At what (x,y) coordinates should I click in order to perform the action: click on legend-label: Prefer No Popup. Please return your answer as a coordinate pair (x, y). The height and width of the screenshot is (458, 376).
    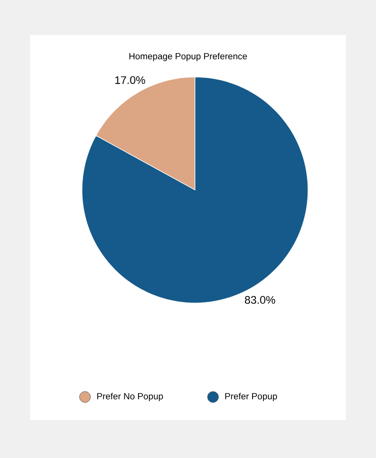
    Looking at the image, I should click on (130, 397).